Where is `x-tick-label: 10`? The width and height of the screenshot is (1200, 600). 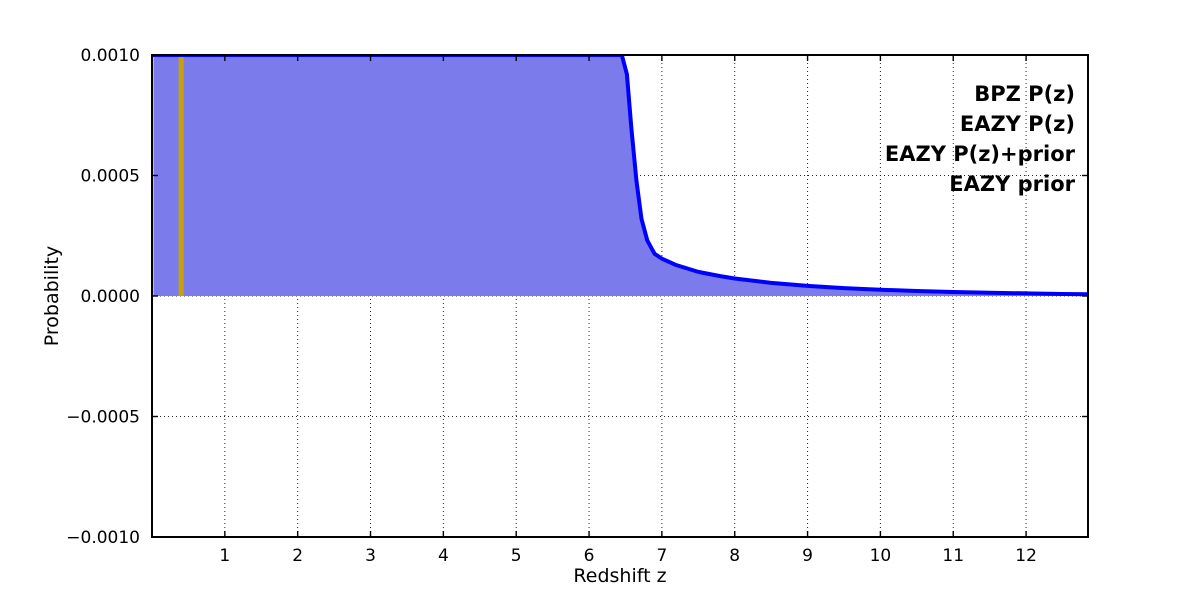
x-tick-label: 10 is located at coordinates (881, 556).